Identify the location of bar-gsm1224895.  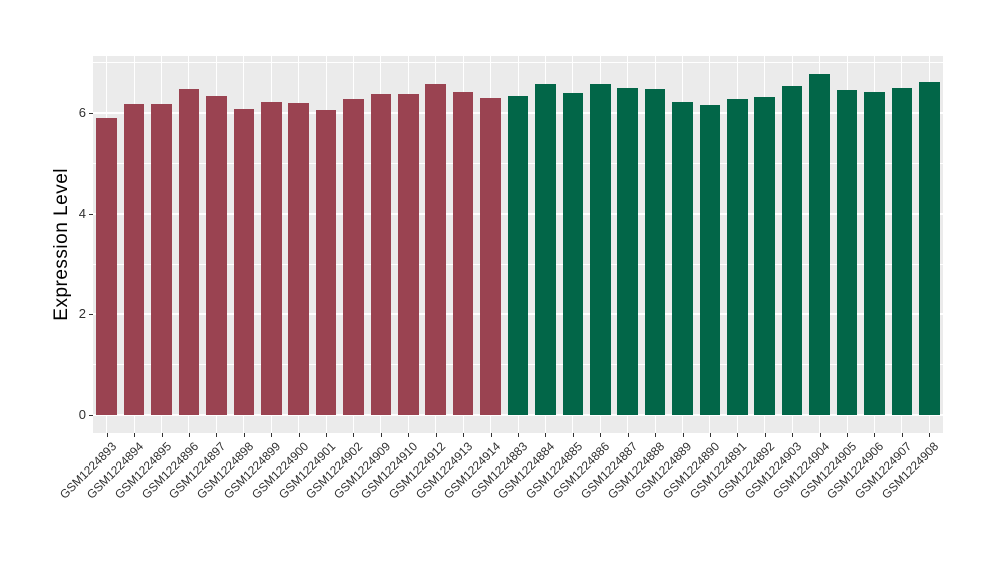
(161, 259).